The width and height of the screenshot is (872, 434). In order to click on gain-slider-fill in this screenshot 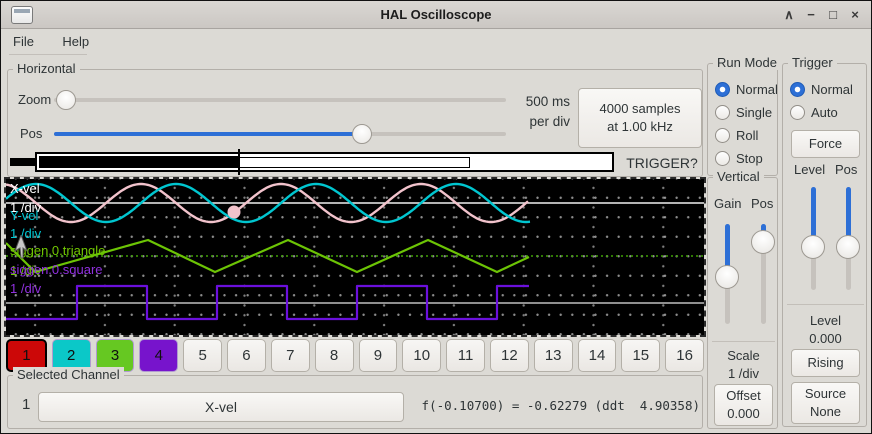, I will do `click(727, 246)`.